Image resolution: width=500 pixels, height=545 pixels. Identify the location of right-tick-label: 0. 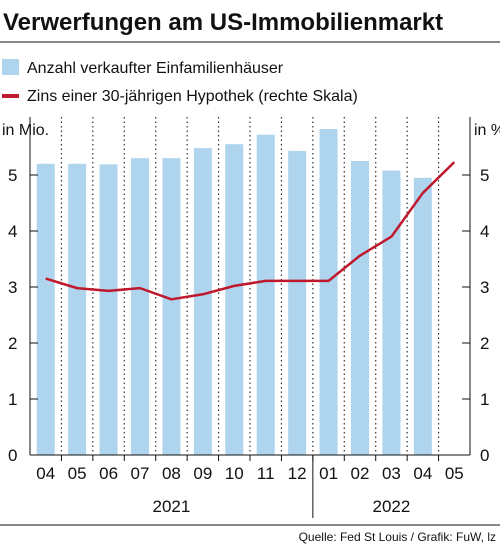
(484, 455).